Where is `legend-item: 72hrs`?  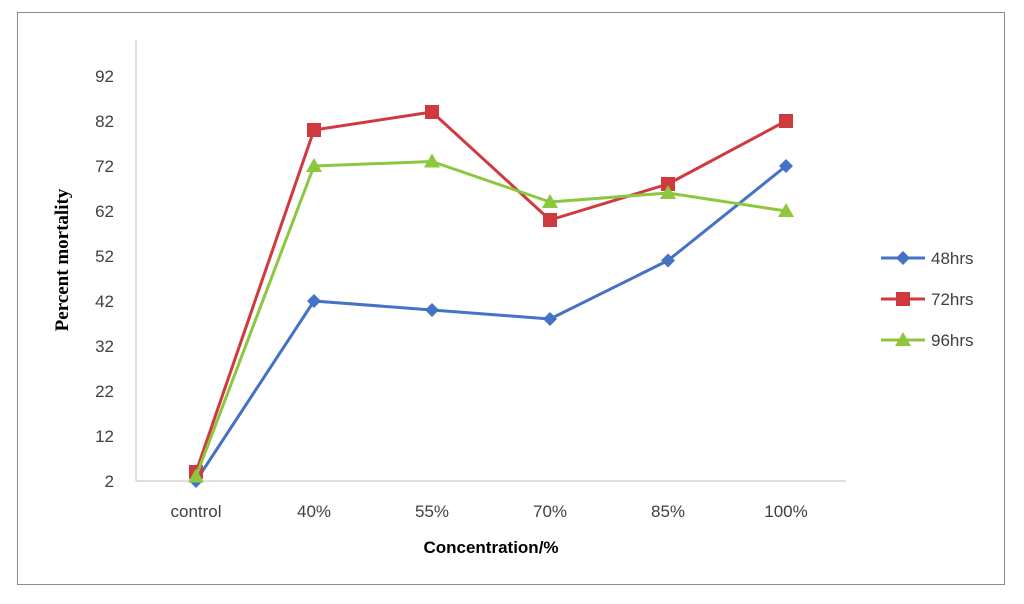 legend-item: 72hrs is located at coordinates (927, 299).